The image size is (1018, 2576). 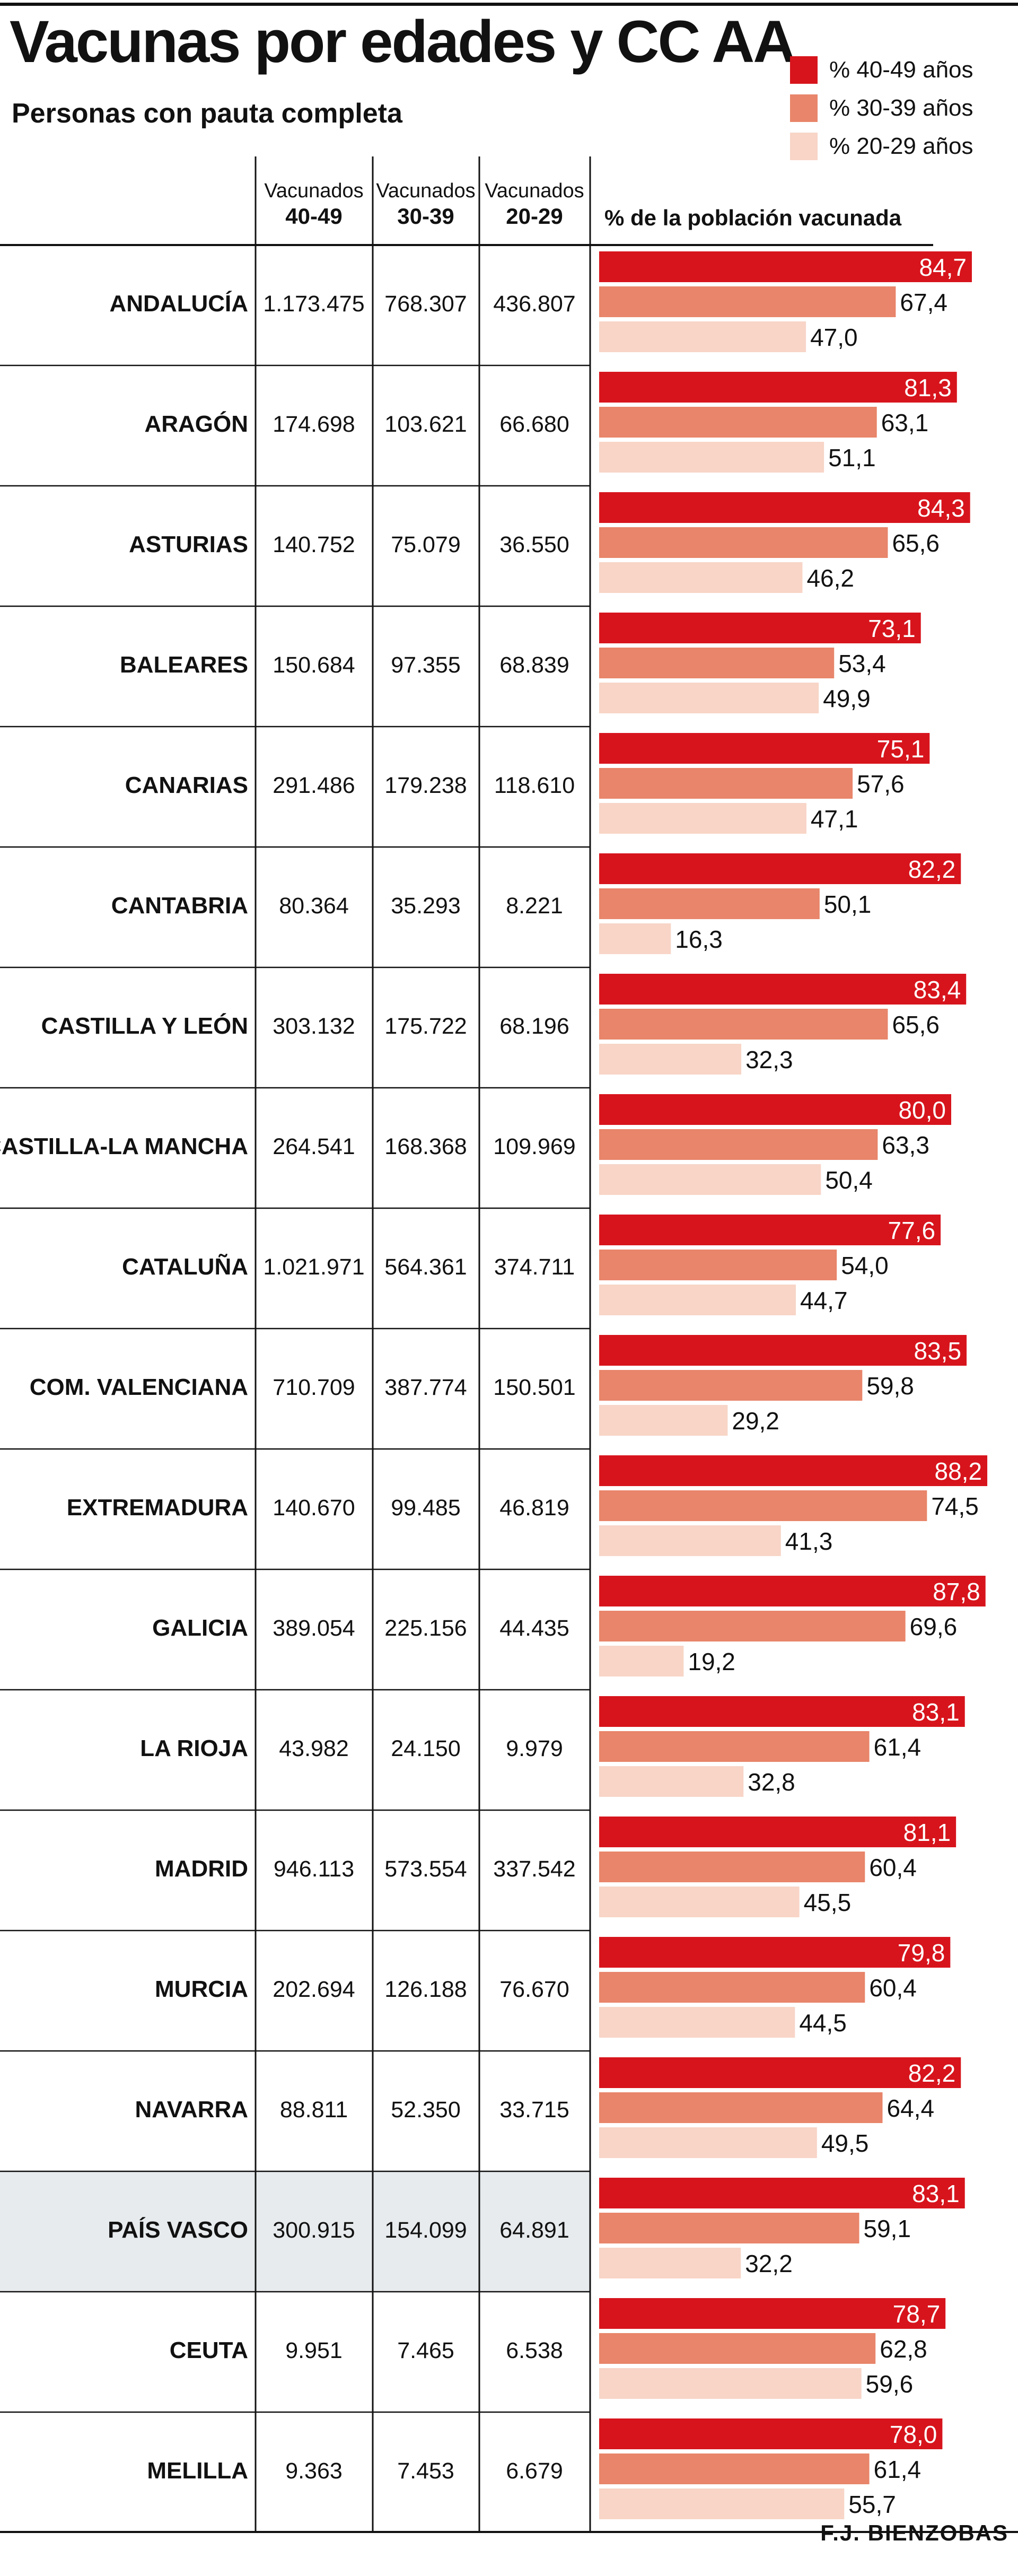 I want to click on bar-value-label: 79,8, so click(x=921, y=1953).